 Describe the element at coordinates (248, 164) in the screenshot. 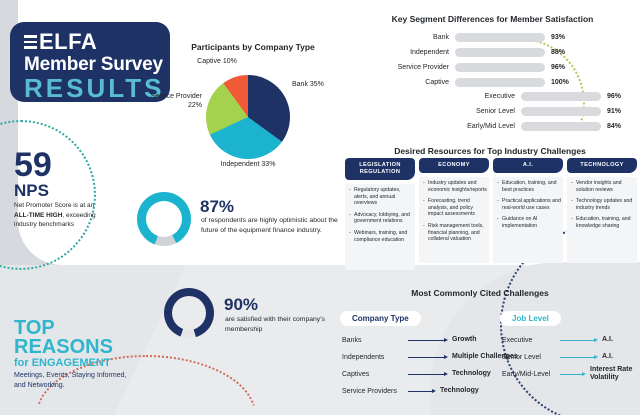

I see `pie-label-independent: Independent 33%` at that location.